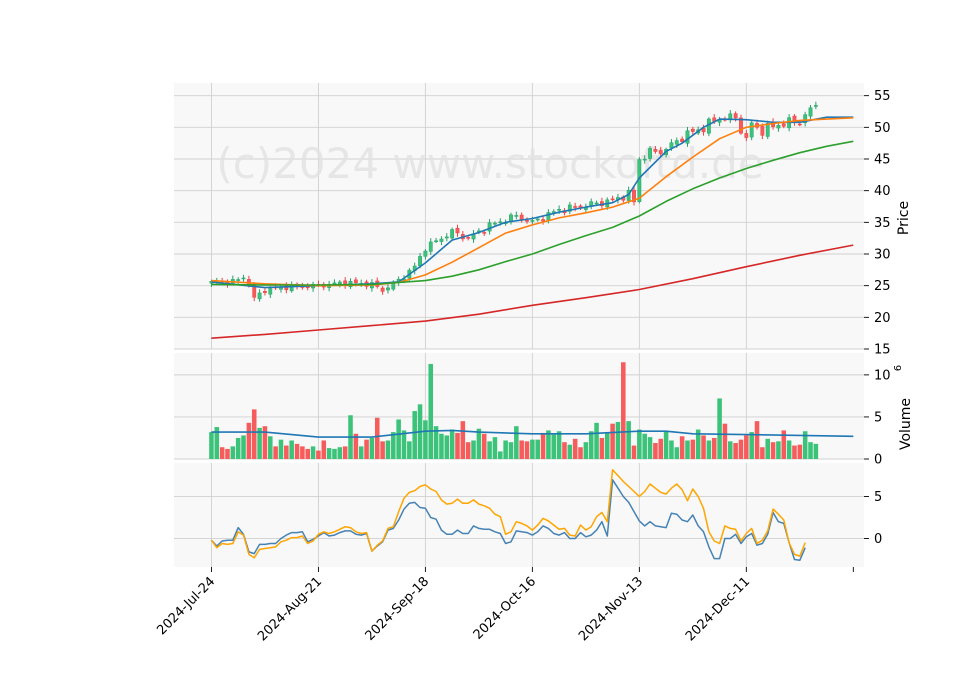 This screenshot has height=694, width=960. I want to click on volume-y-tick-label: 0, so click(878, 460).